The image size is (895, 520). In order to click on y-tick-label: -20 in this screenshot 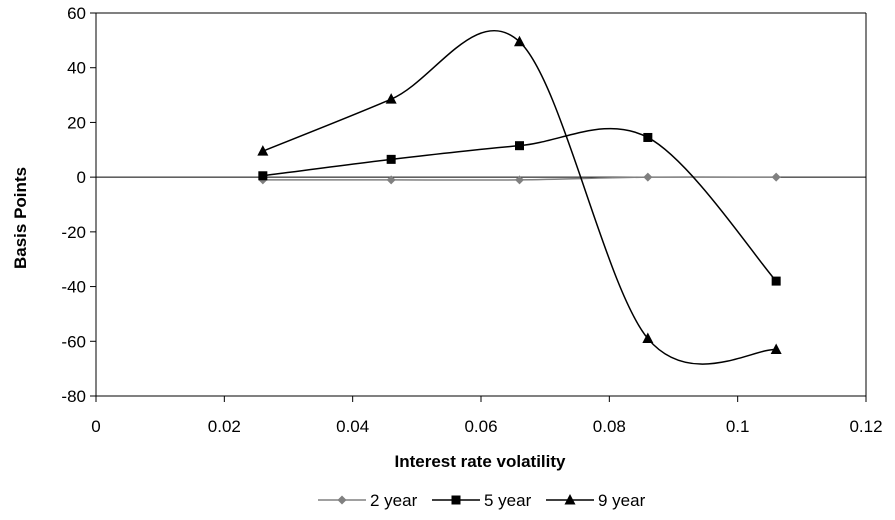, I will do `click(73, 232)`.